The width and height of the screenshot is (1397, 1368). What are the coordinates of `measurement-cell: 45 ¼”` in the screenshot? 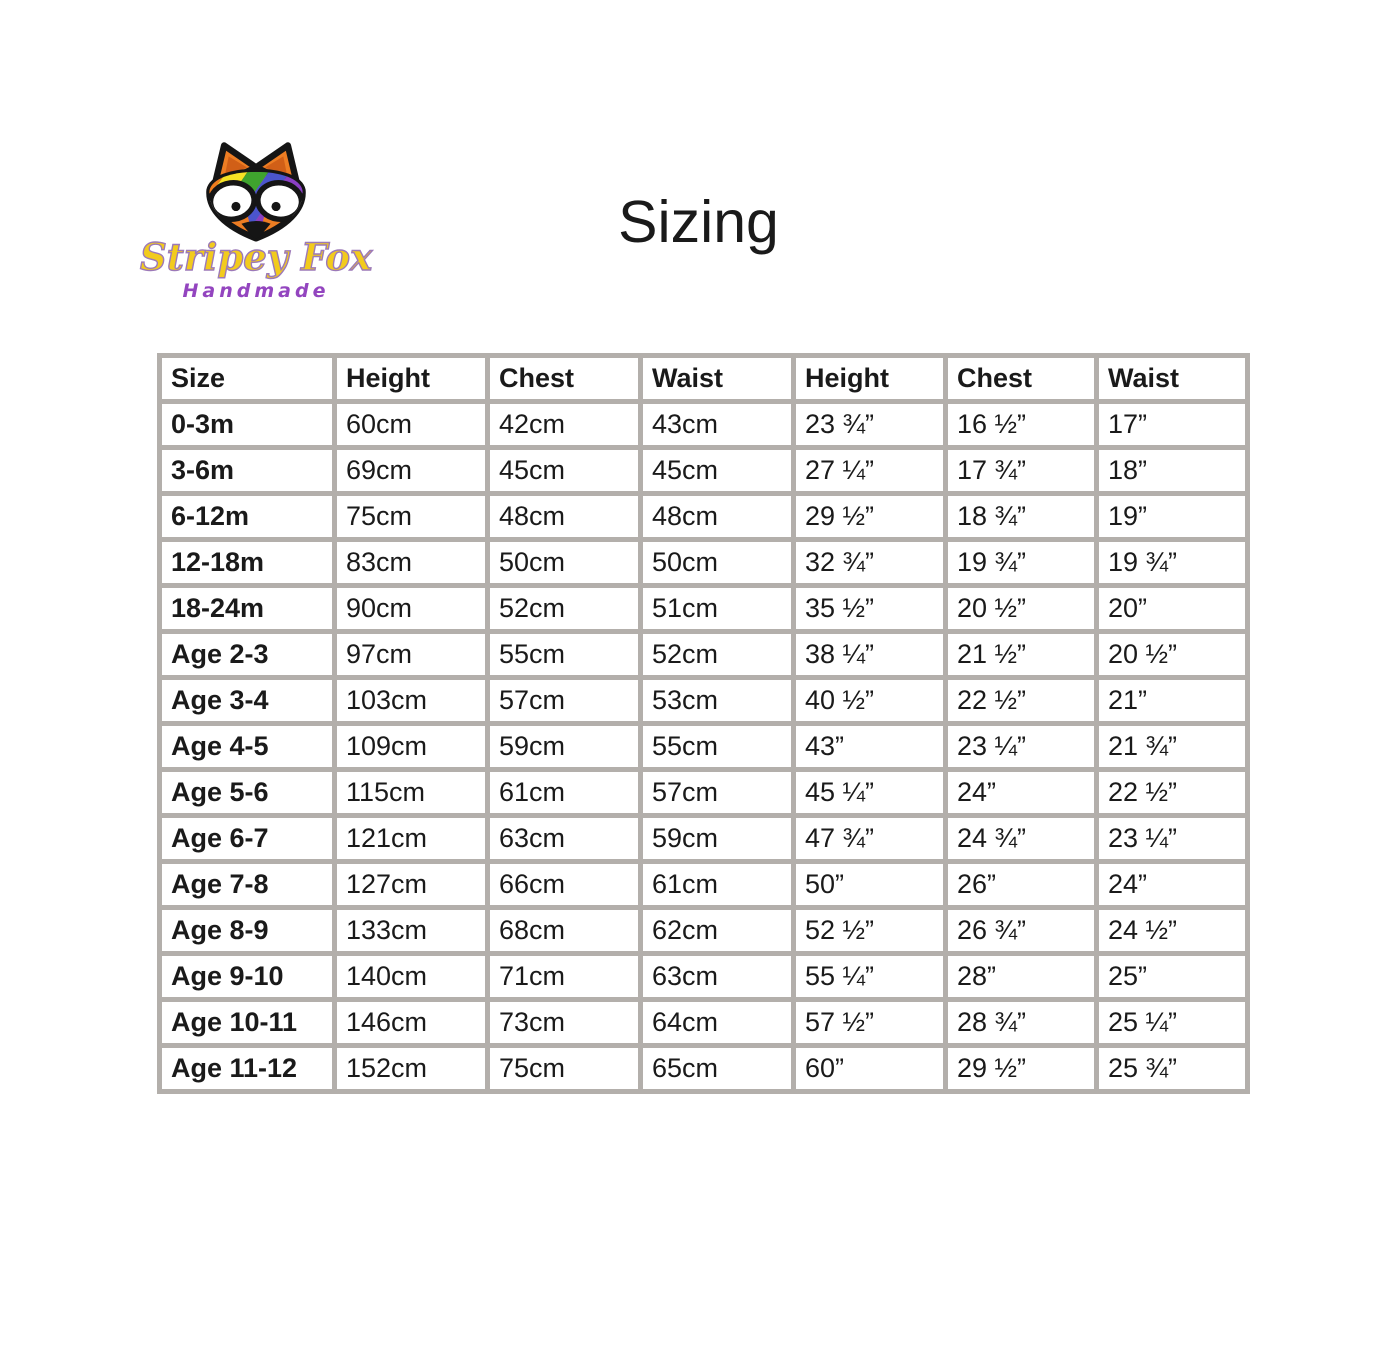 It's located at (869, 792).